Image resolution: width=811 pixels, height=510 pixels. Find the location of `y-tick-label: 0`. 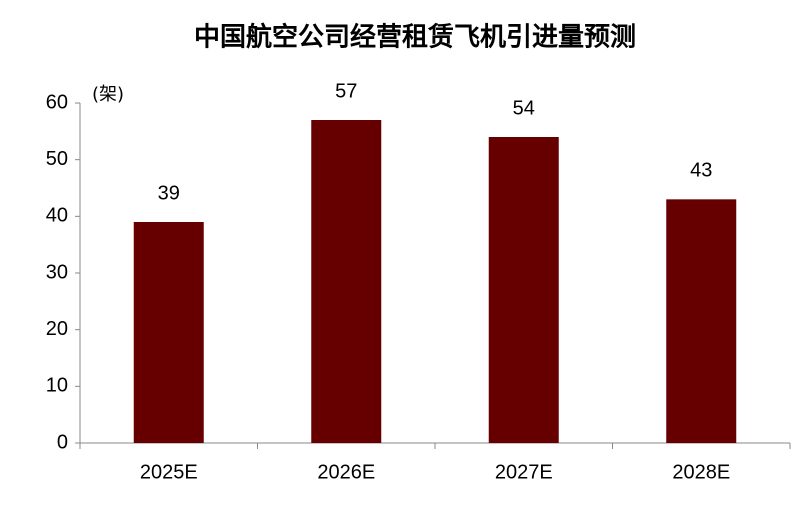

y-tick-label: 0 is located at coordinates (62, 442).